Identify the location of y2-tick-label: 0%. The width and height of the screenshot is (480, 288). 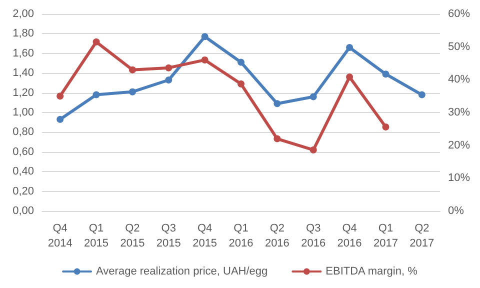
(456, 211).